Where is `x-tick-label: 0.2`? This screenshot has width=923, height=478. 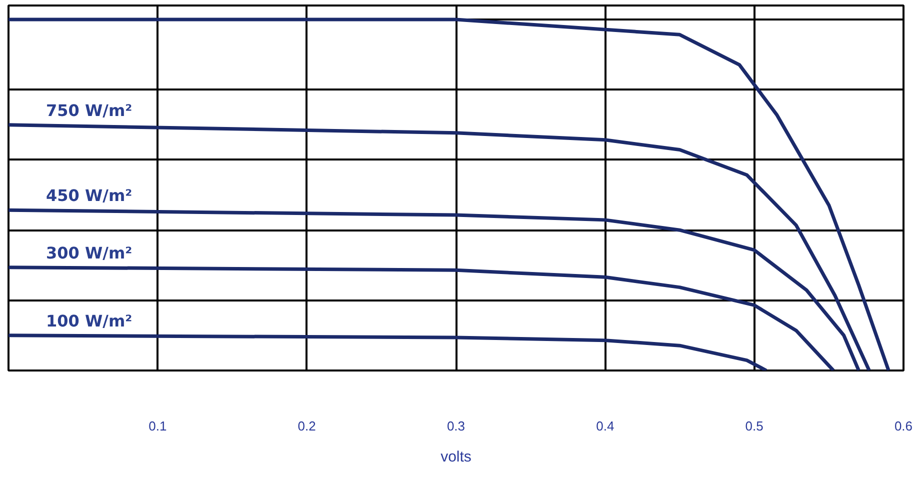 x-tick-label: 0.2 is located at coordinates (307, 426).